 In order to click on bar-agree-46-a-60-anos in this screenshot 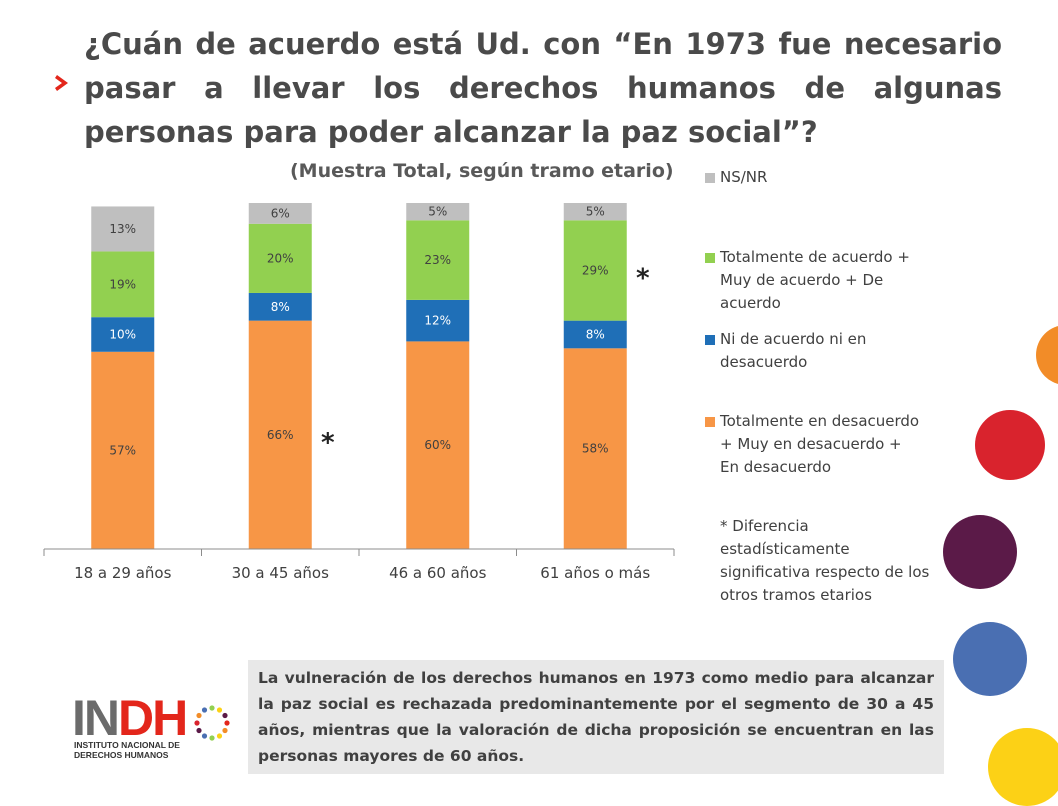, I will do `click(438, 260)`.